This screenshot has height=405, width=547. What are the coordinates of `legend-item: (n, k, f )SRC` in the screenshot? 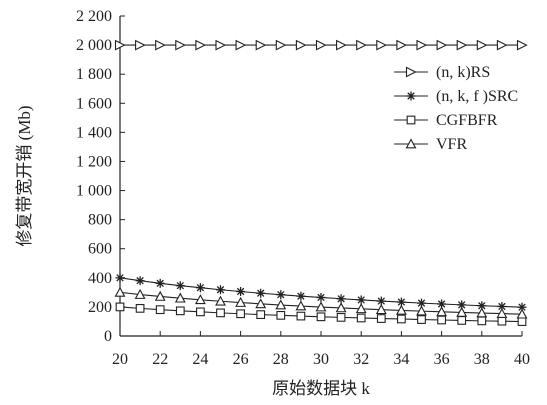 It's located at (456, 96).